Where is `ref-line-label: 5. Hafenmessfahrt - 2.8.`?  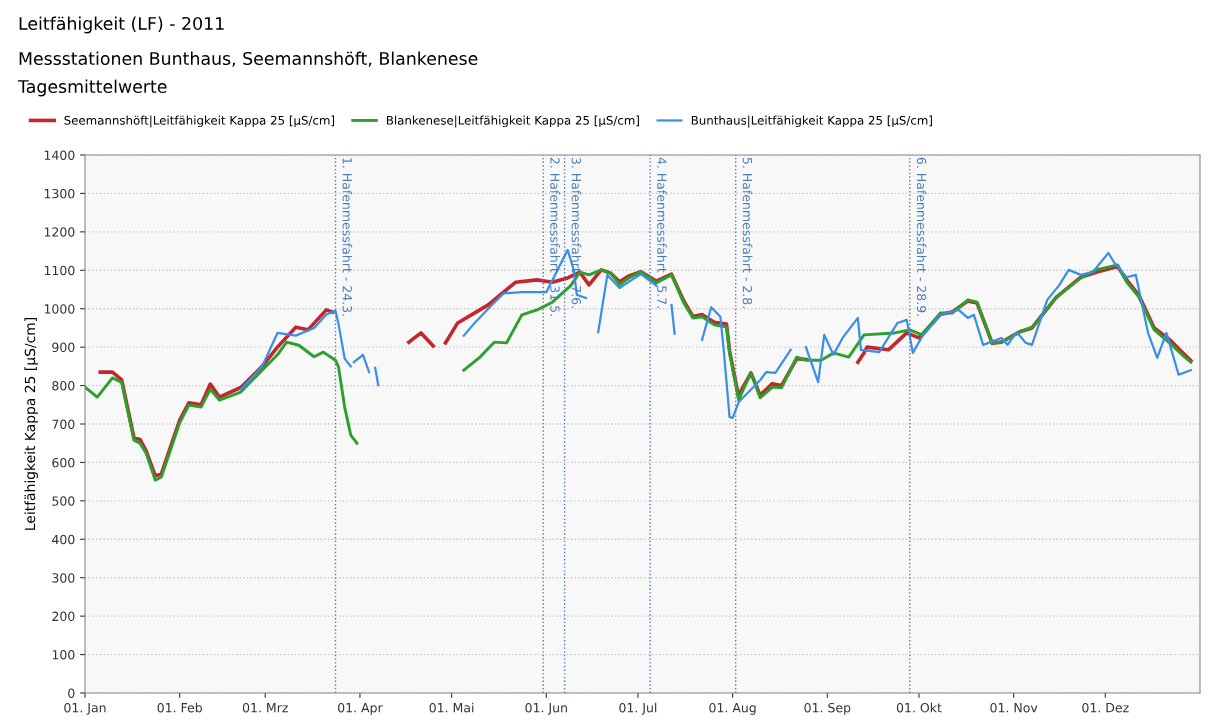
ref-line-label: 5. Hafenmessfahrt - 2.8. is located at coordinates (747, 232).